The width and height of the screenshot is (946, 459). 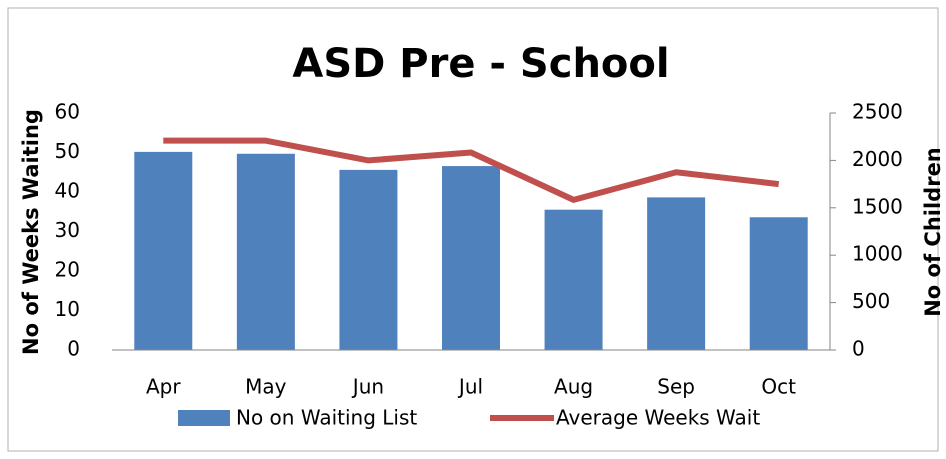 I want to click on x-tick-label: Aug, so click(x=573, y=387).